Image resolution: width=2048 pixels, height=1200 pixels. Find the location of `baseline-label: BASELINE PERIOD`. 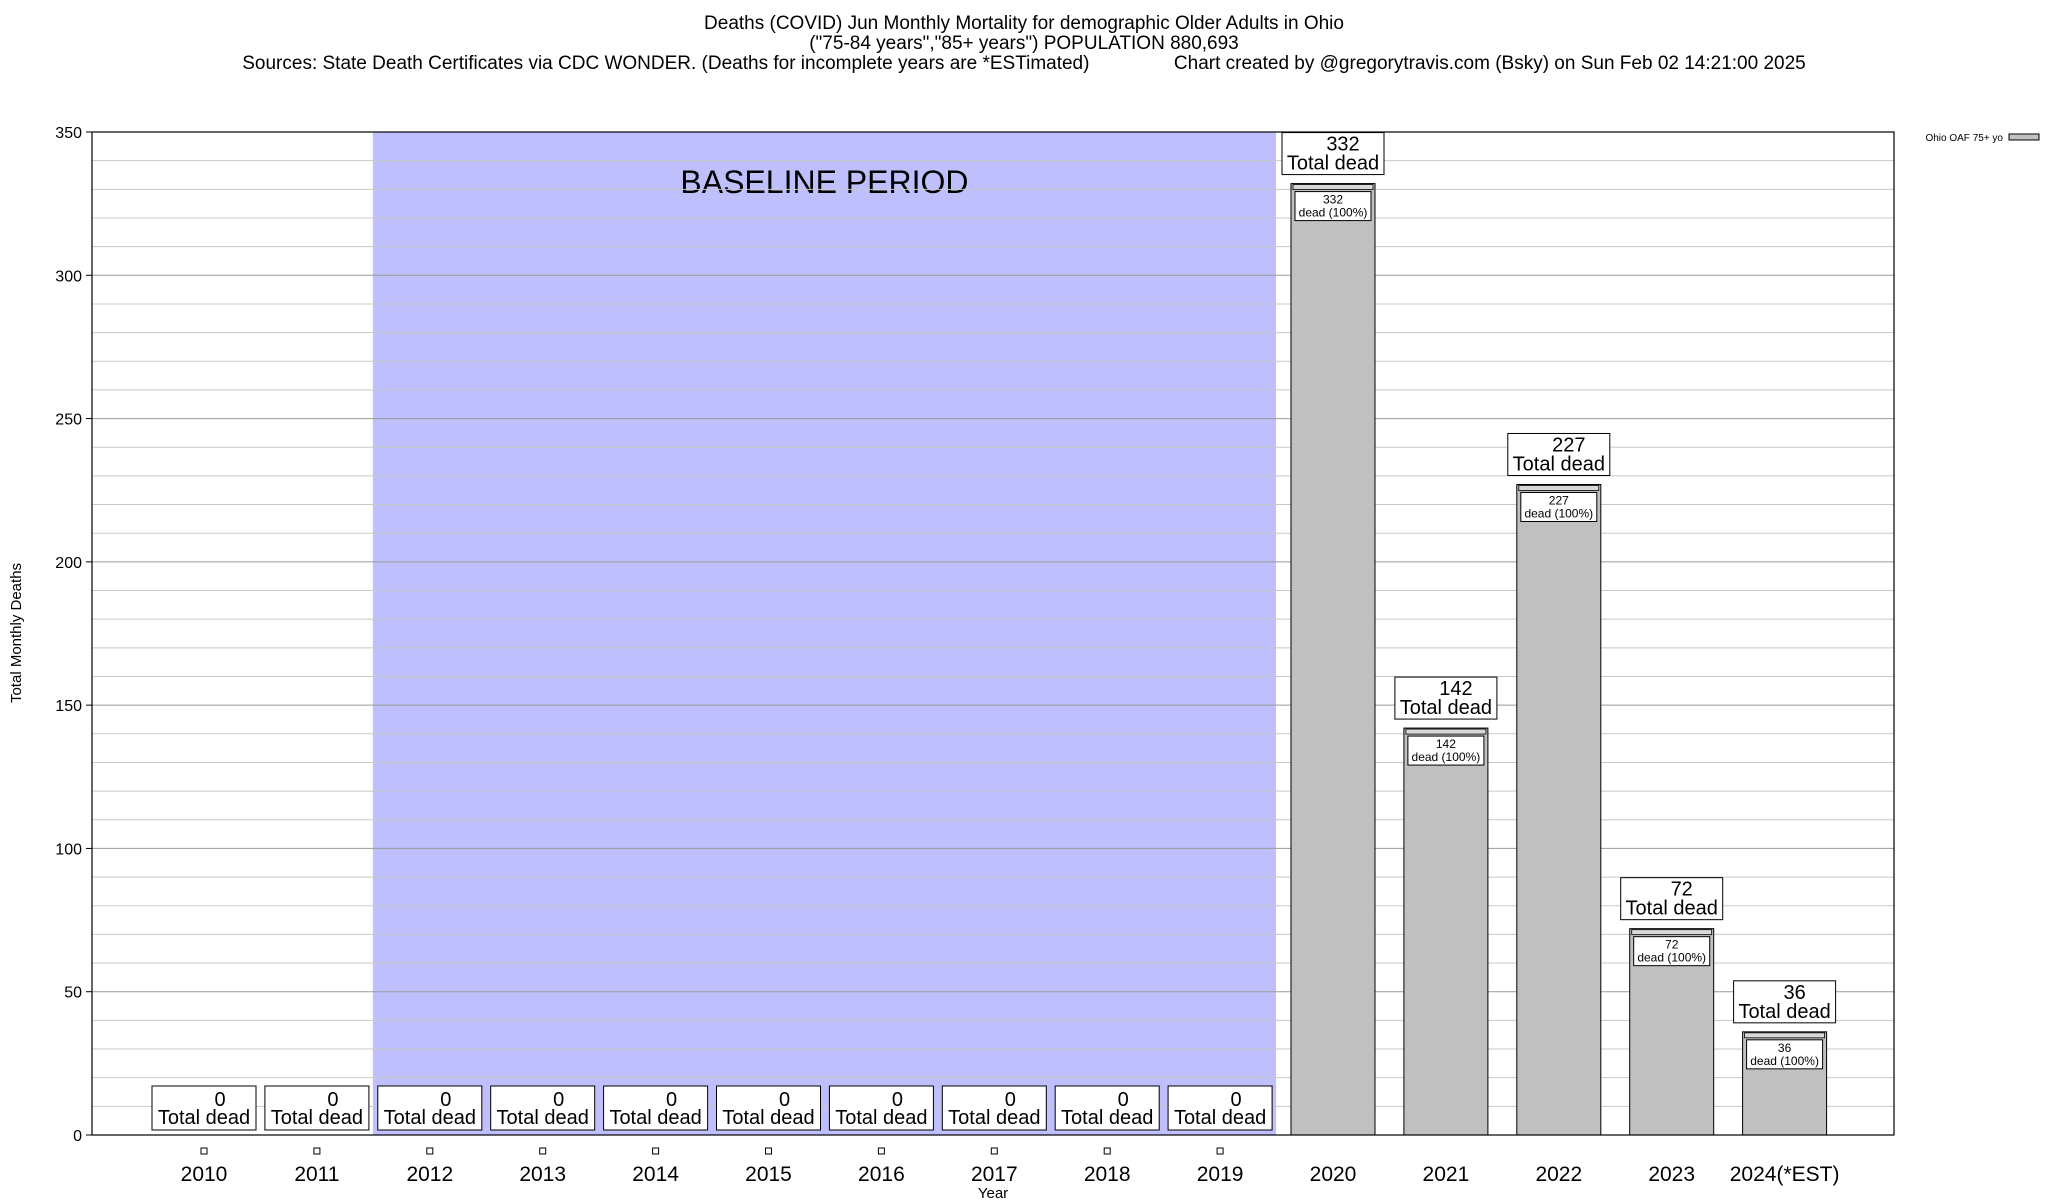

baseline-label: BASELINE PERIOD is located at coordinates (824, 182).